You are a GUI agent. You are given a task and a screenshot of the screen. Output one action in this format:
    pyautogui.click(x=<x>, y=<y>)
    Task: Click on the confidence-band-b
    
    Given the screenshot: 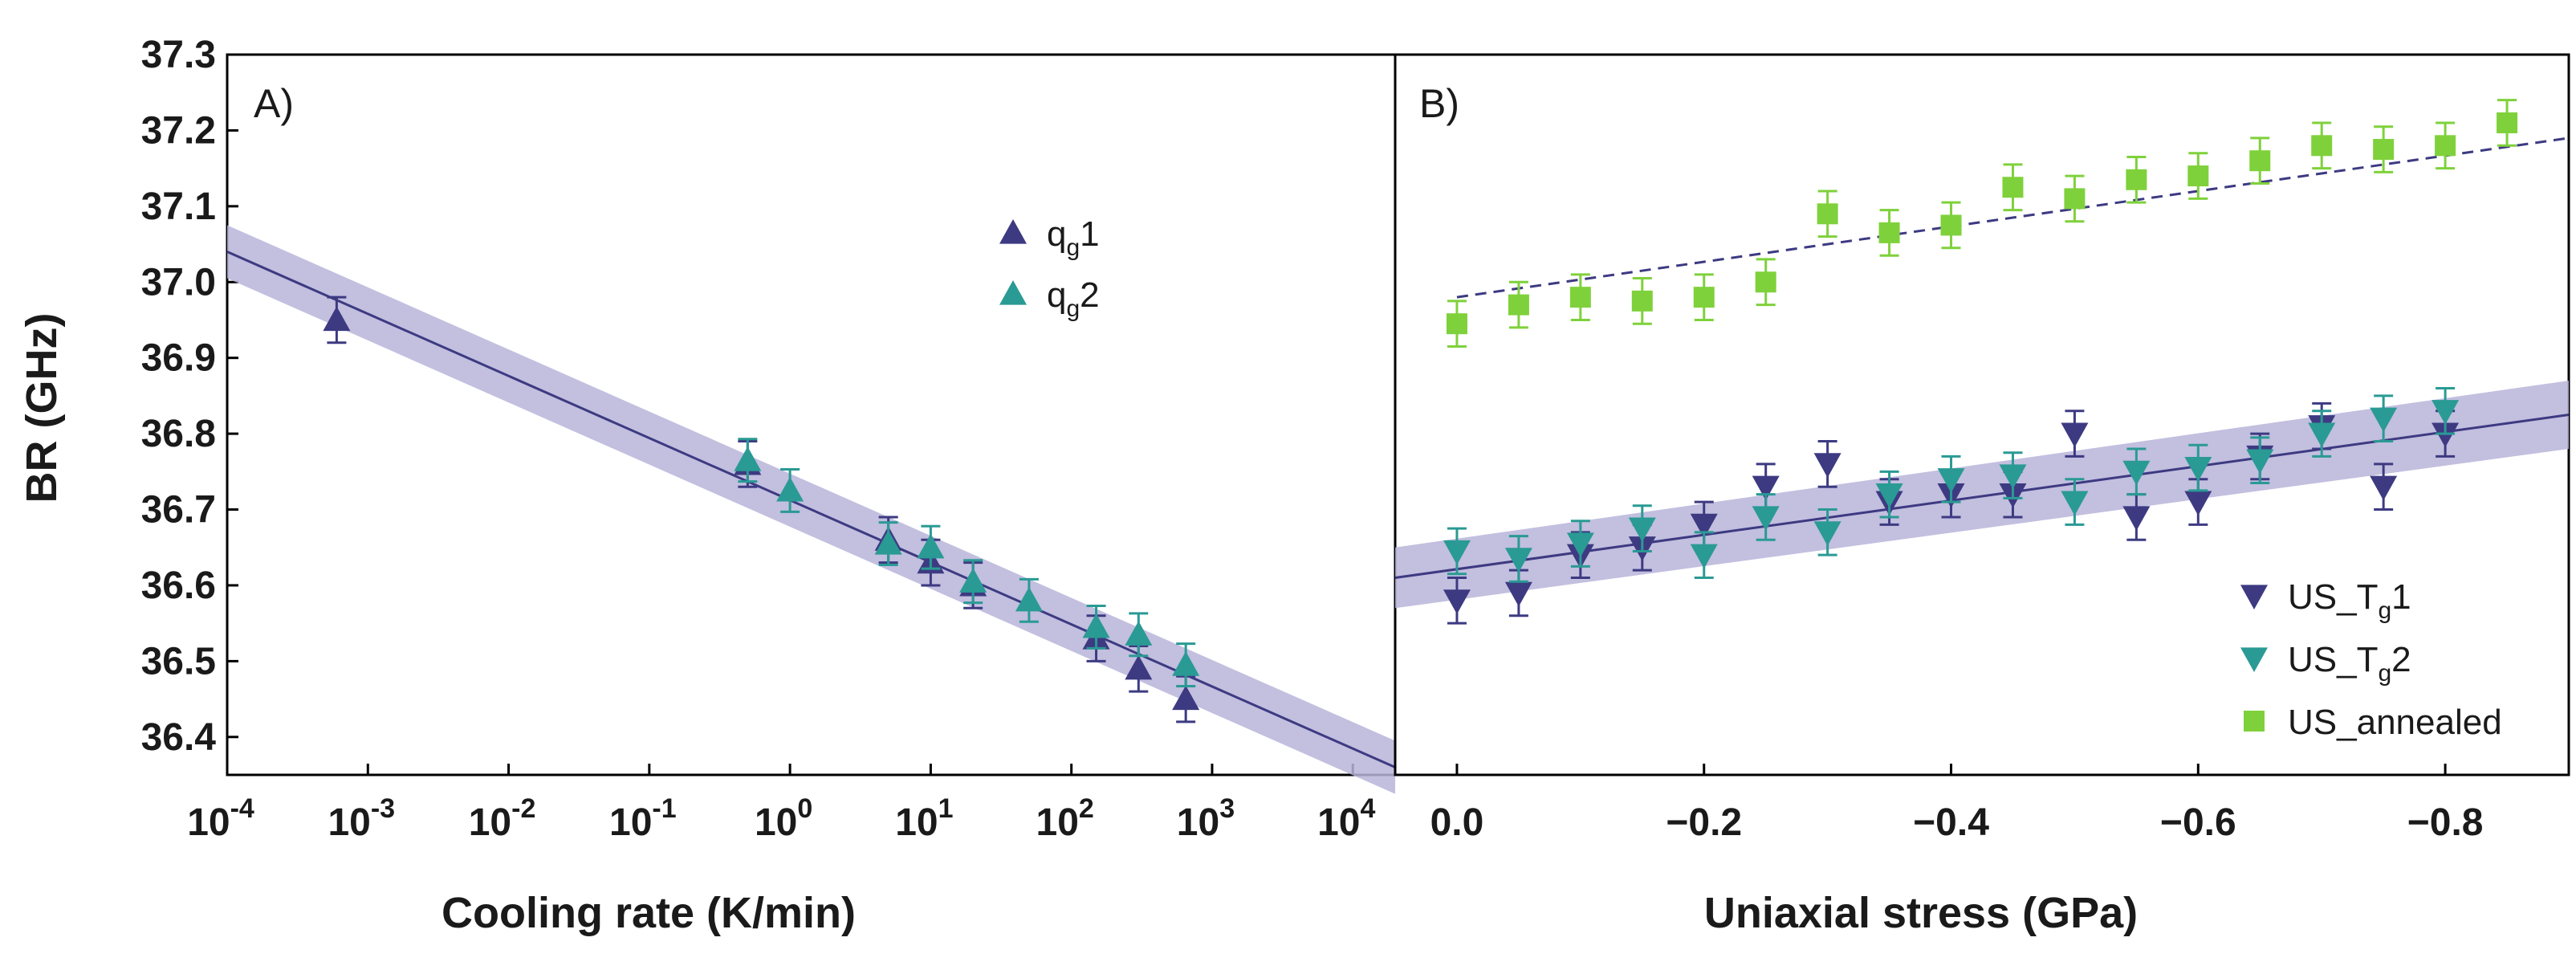 What is the action you would take?
    pyautogui.click(x=1982, y=495)
    